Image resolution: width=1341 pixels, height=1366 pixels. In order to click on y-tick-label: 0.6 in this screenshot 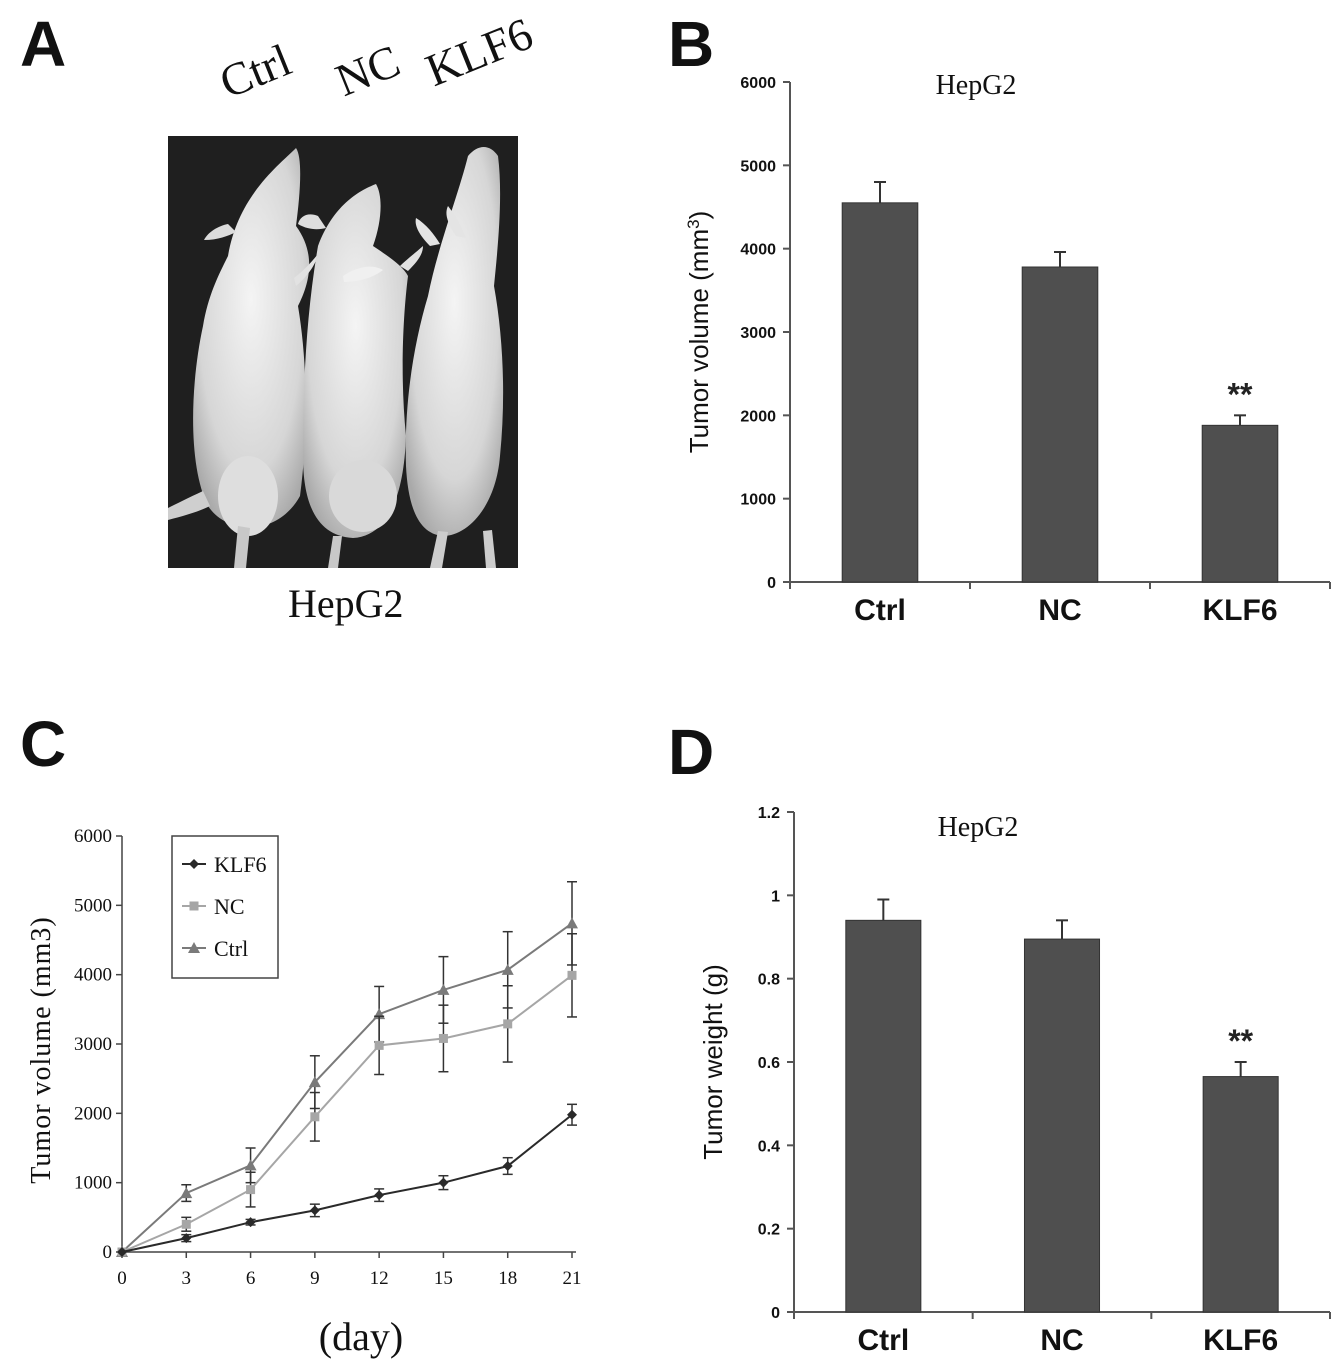, I will do `click(769, 1063)`.